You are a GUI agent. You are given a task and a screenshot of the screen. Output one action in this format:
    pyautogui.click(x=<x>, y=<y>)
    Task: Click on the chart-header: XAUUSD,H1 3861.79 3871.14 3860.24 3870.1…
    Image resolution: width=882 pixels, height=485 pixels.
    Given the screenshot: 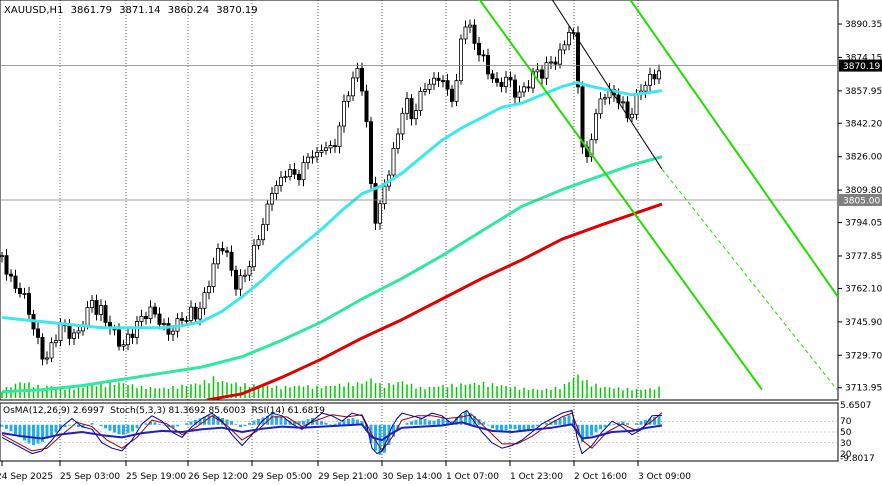 What is the action you would take?
    pyautogui.click(x=131, y=10)
    